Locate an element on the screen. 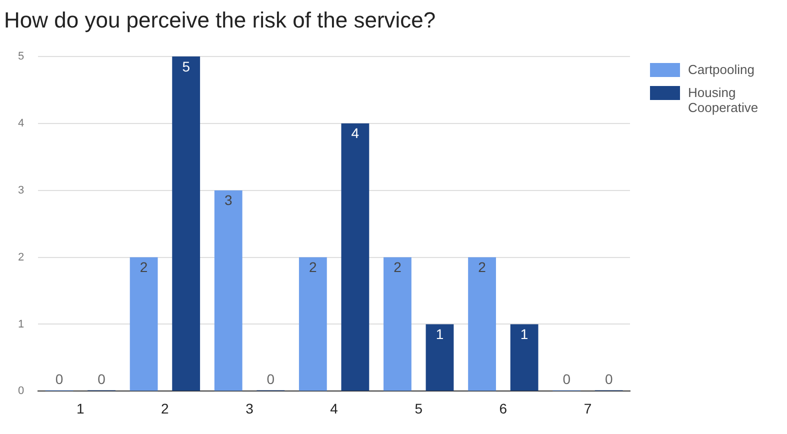  data-label: 5 is located at coordinates (186, 66).